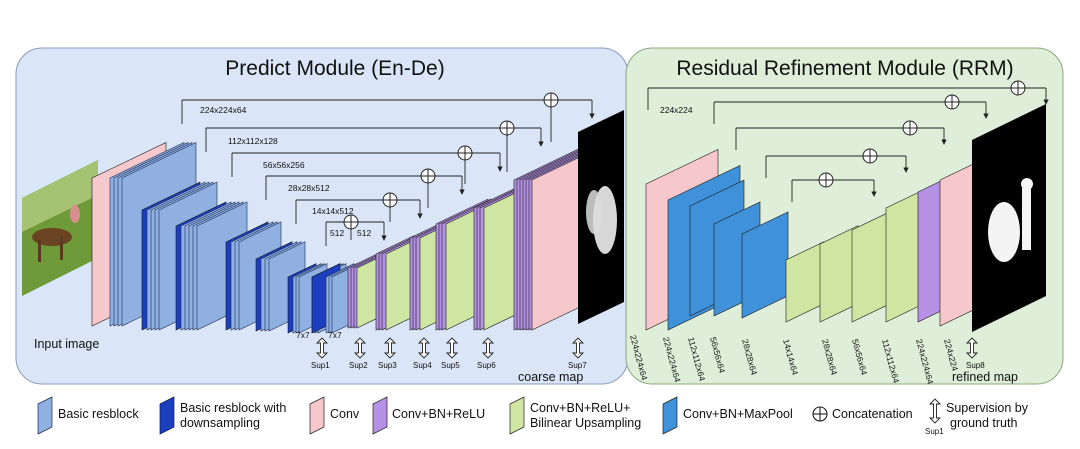  What do you see at coordinates (167, 415) in the screenshot?
I see `legend-swatch-resblock-ds` at bounding box center [167, 415].